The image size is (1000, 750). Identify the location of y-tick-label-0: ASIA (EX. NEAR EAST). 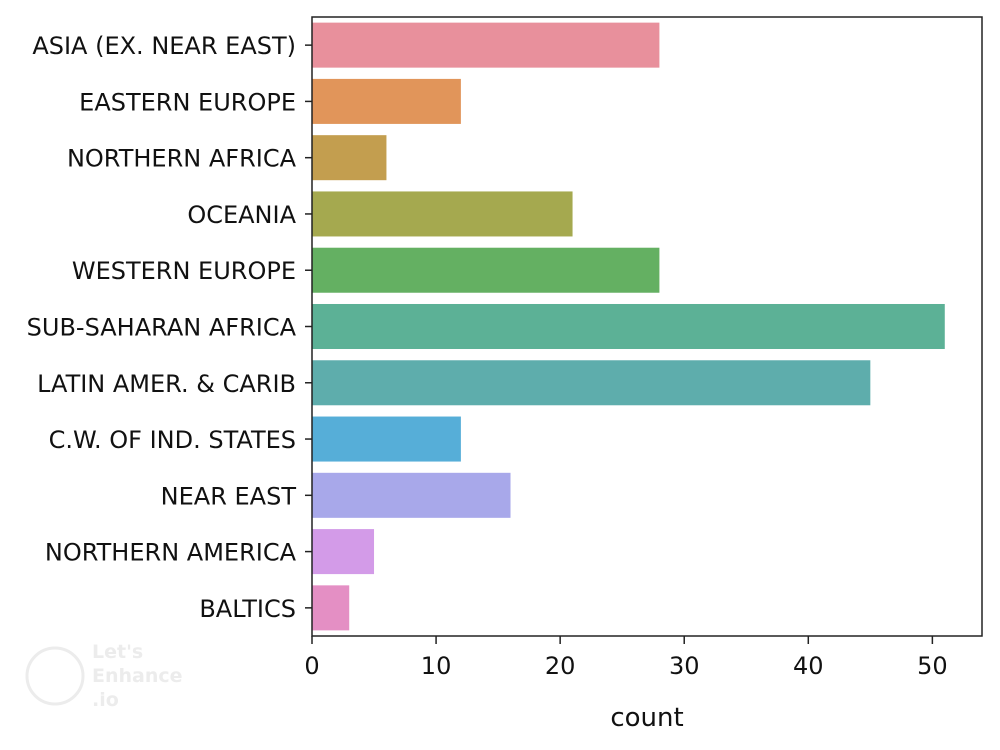
(164, 46).